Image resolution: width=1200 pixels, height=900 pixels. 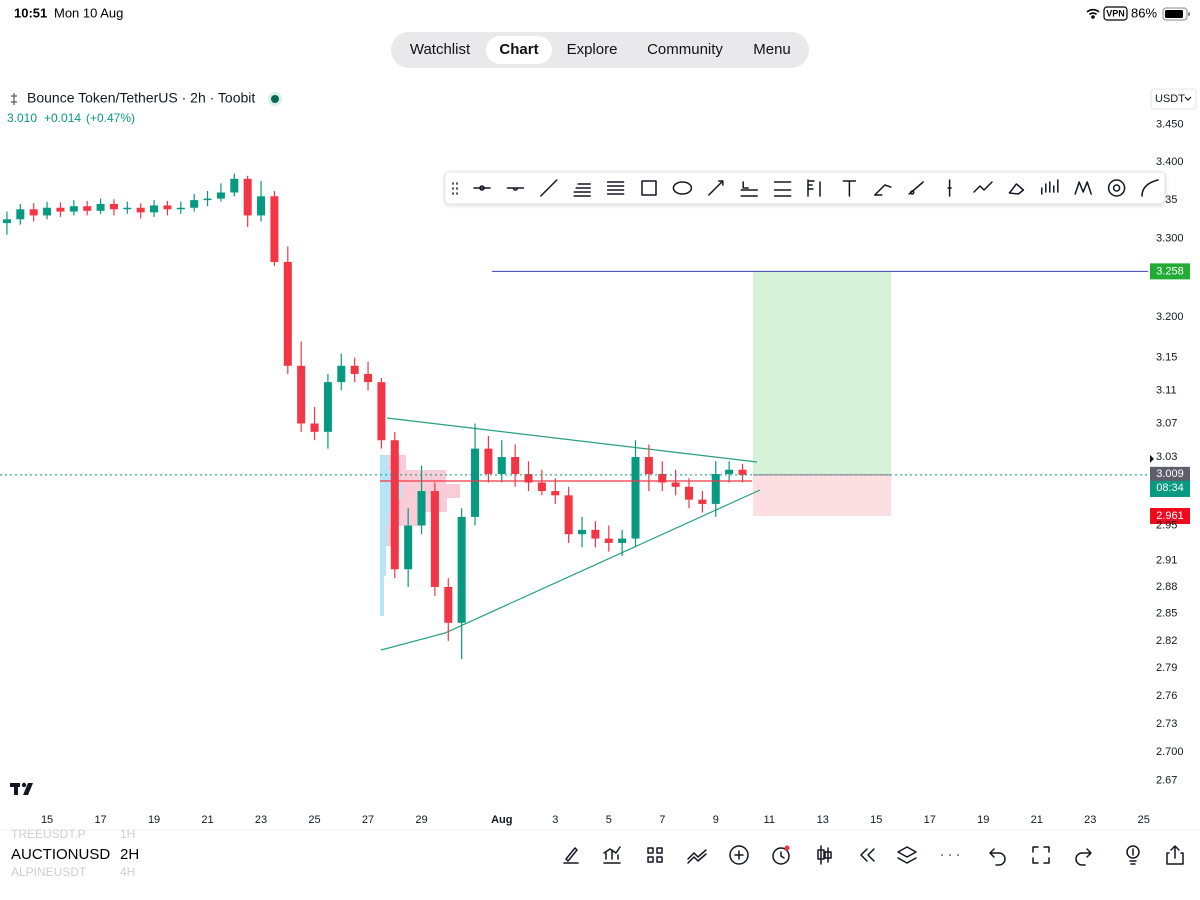 I want to click on tv-logo, so click(x=21, y=788).